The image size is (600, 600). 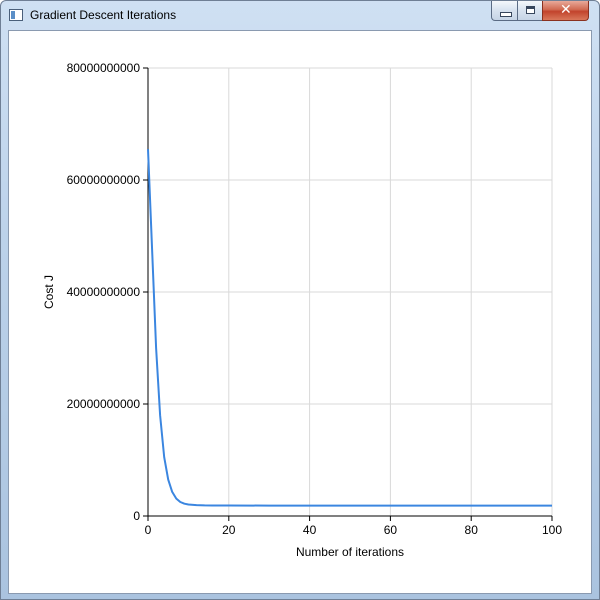 I want to click on x-axis-label: Number of iterations, so click(x=350, y=552).